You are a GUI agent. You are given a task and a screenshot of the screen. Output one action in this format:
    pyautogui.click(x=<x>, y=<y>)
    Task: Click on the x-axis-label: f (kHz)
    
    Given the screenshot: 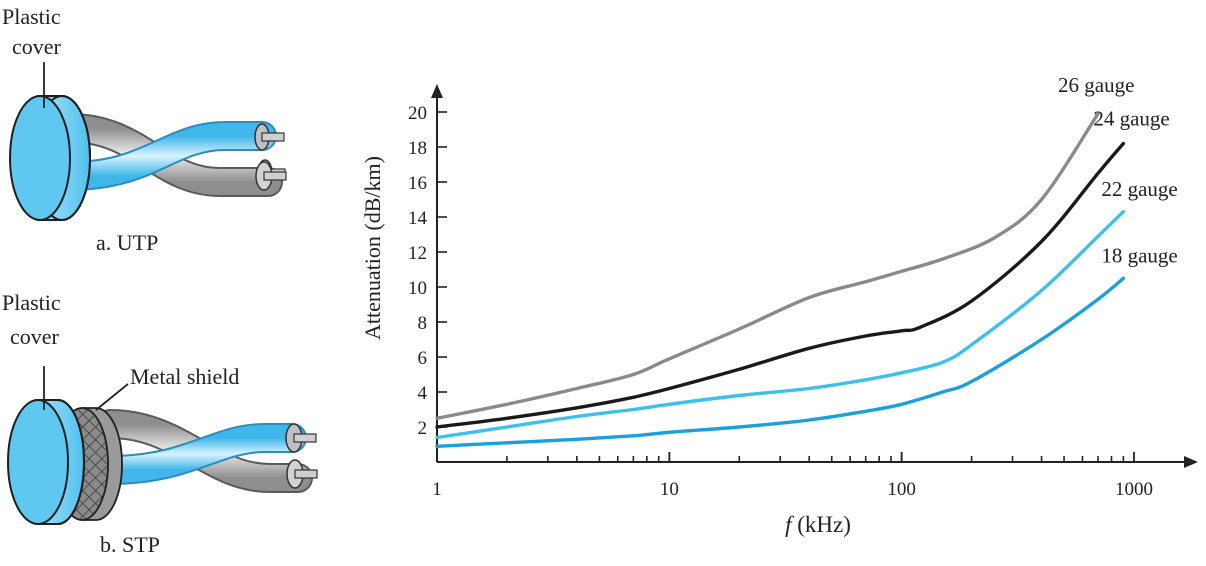 What is the action you would take?
    pyautogui.click(x=818, y=524)
    